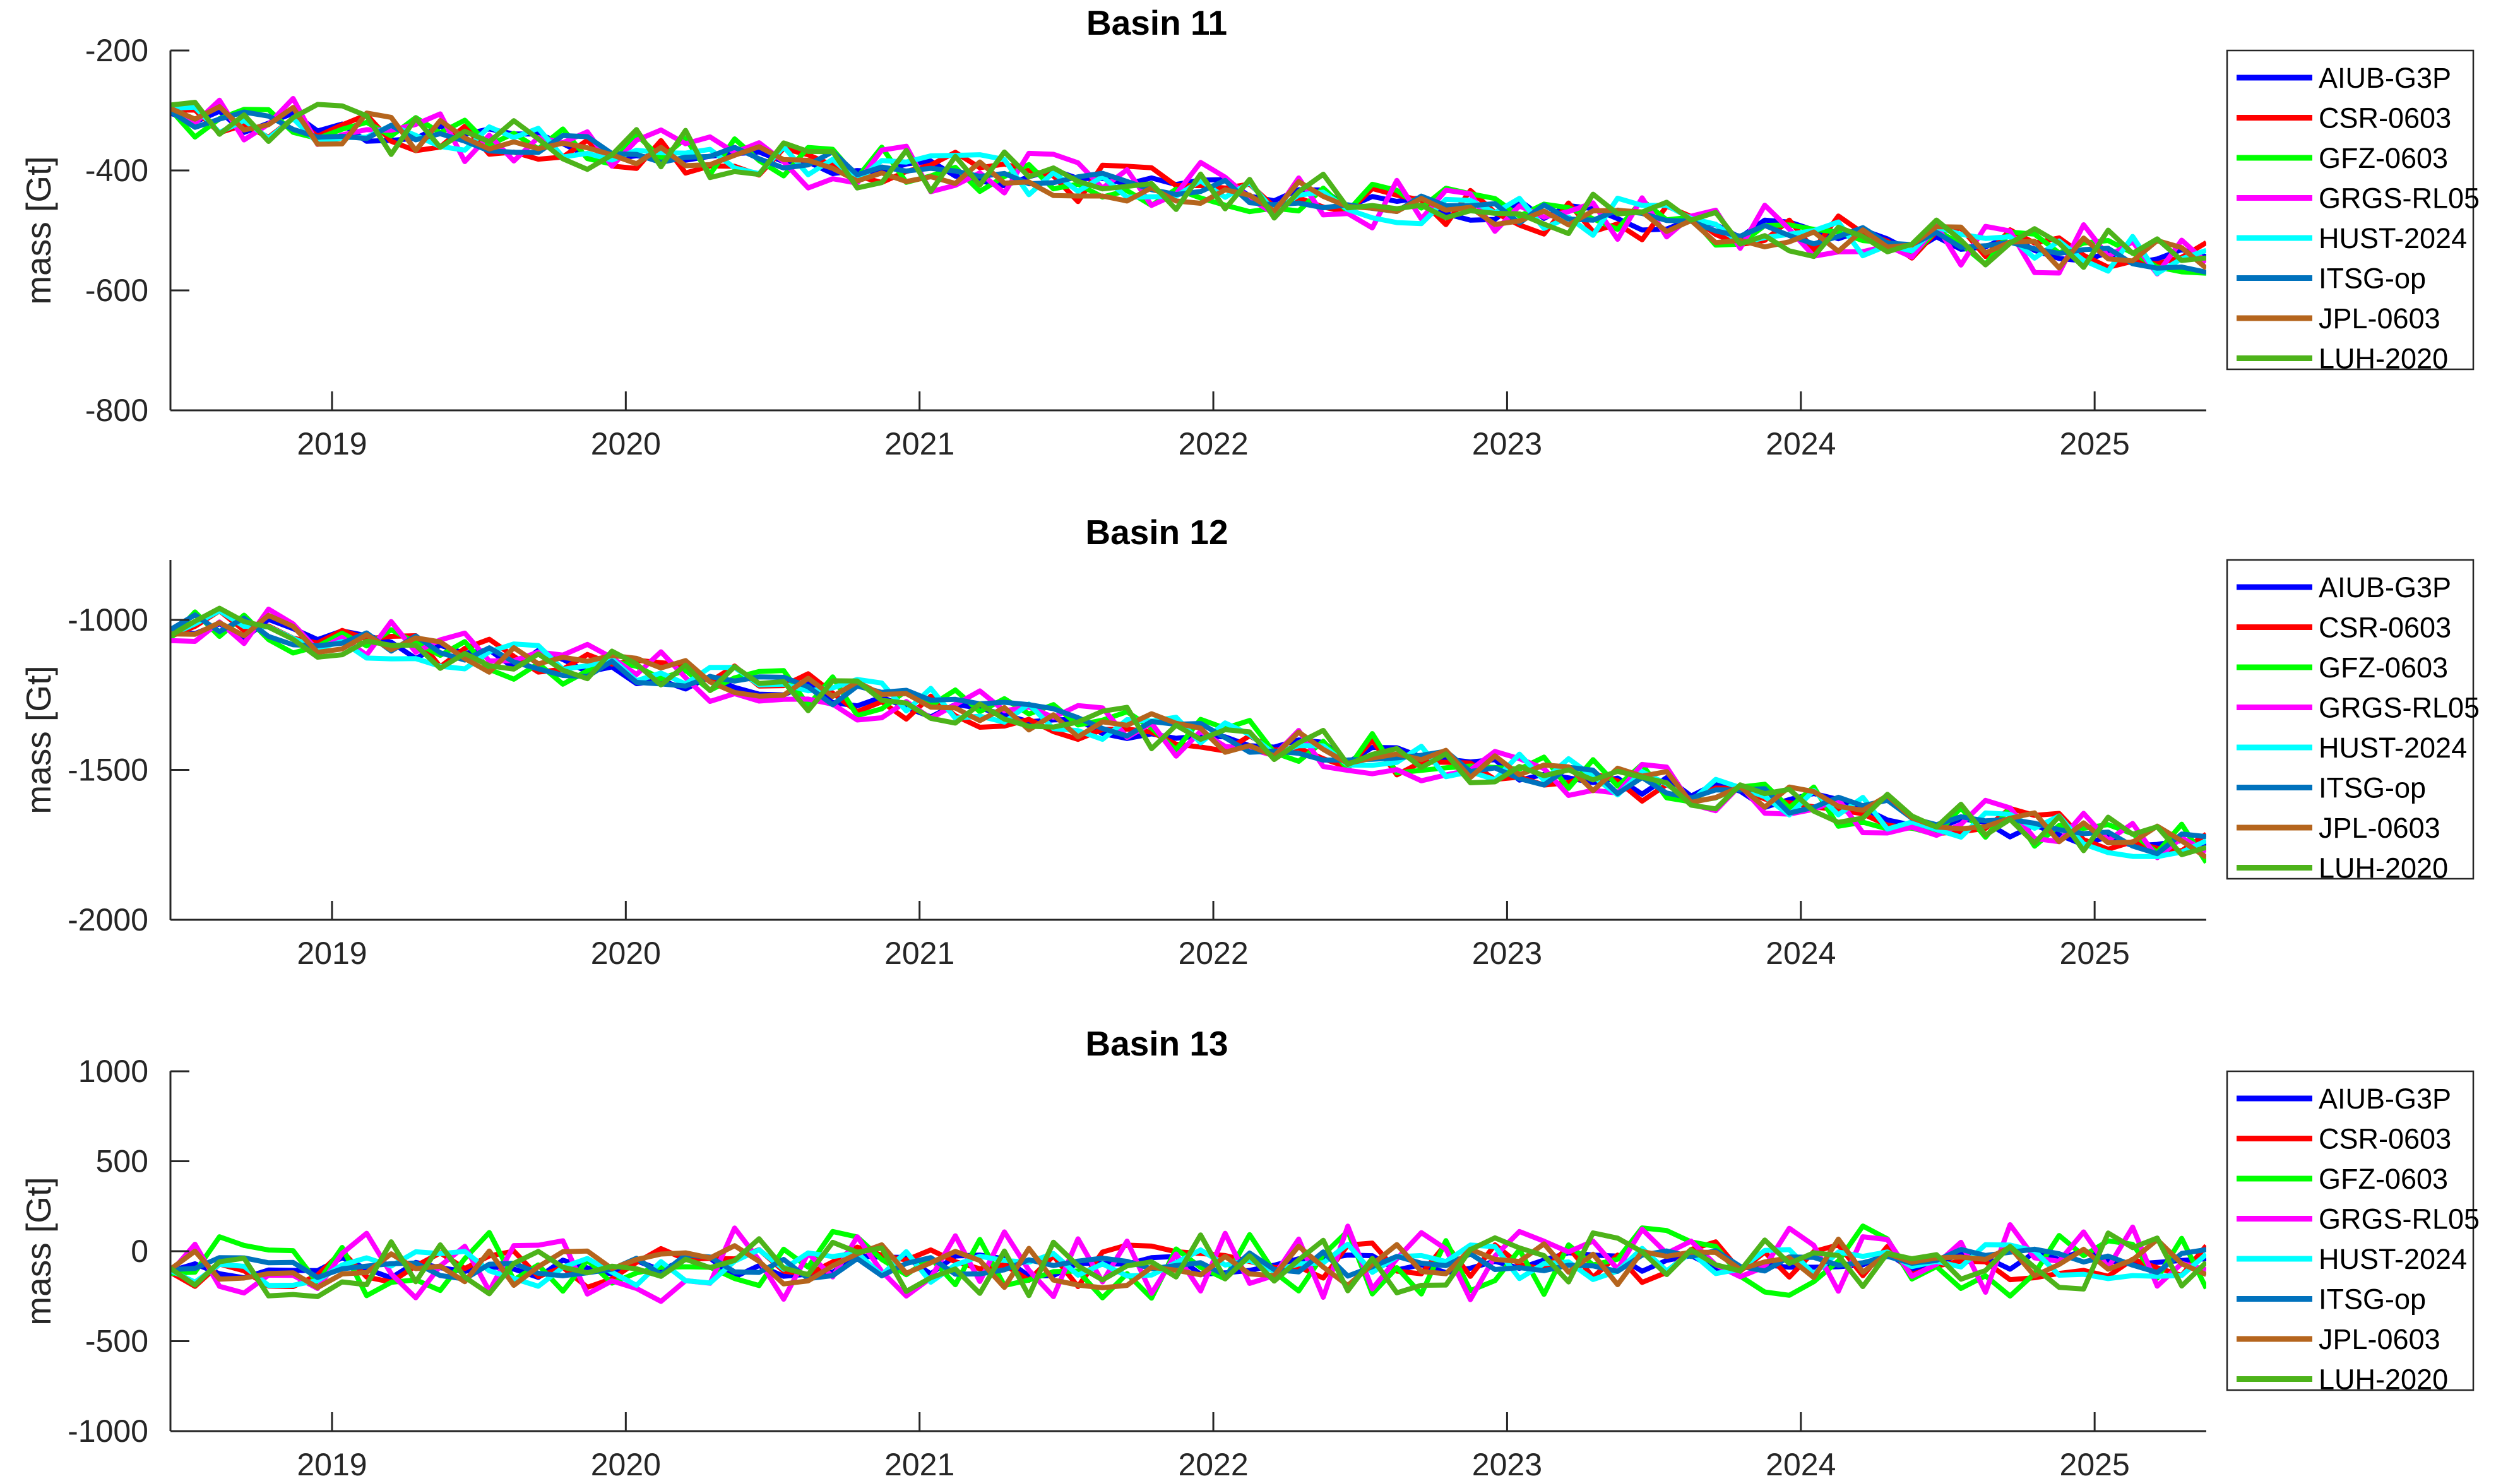 This screenshot has width=2520, height=1481. I want to click on series-line-itsg-op, so click(1188, 1264).